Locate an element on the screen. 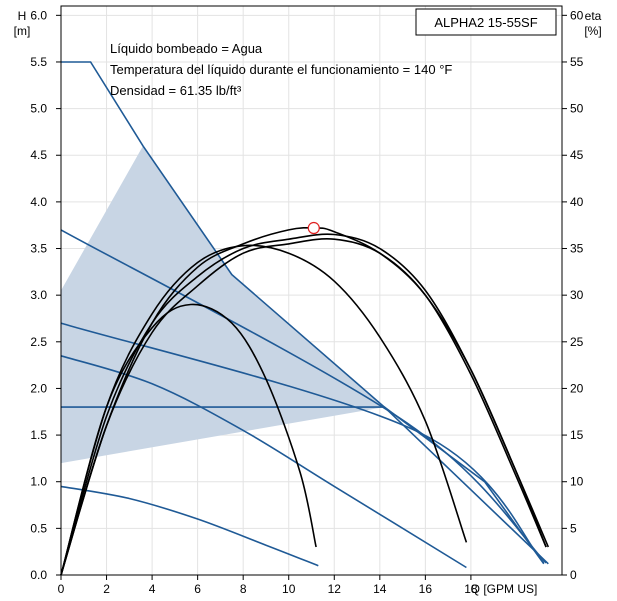 This screenshot has width=617, height=601. y-right-tick-label: 5 is located at coordinates (573, 528).